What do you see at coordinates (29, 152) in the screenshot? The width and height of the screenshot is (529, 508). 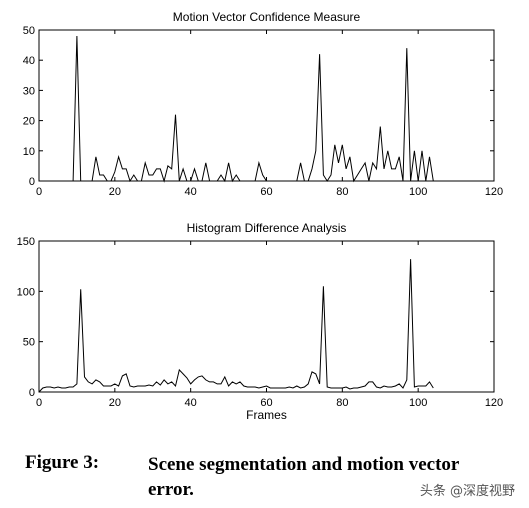 I see `y-tick-label: 10` at bounding box center [29, 152].